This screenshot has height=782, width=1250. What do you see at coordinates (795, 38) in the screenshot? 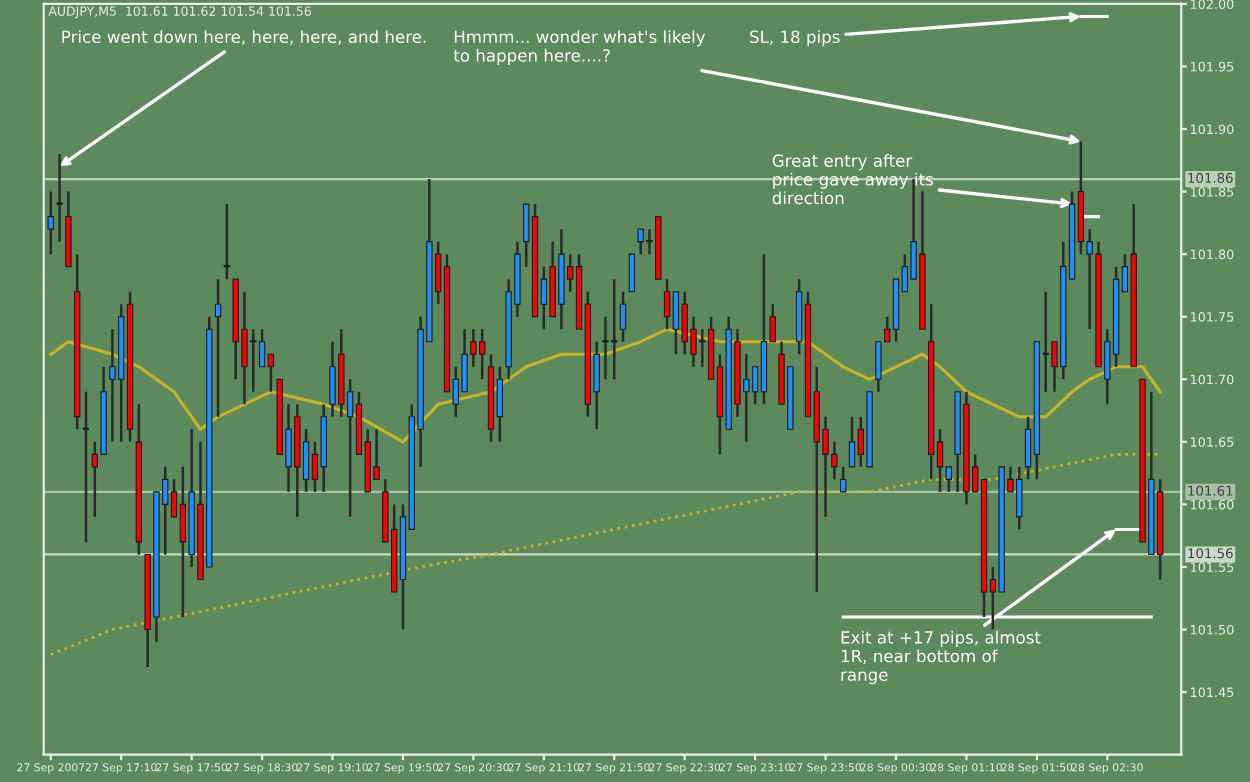
I see `annotation: SL, 18 pips` at bounding box center [795, 38].